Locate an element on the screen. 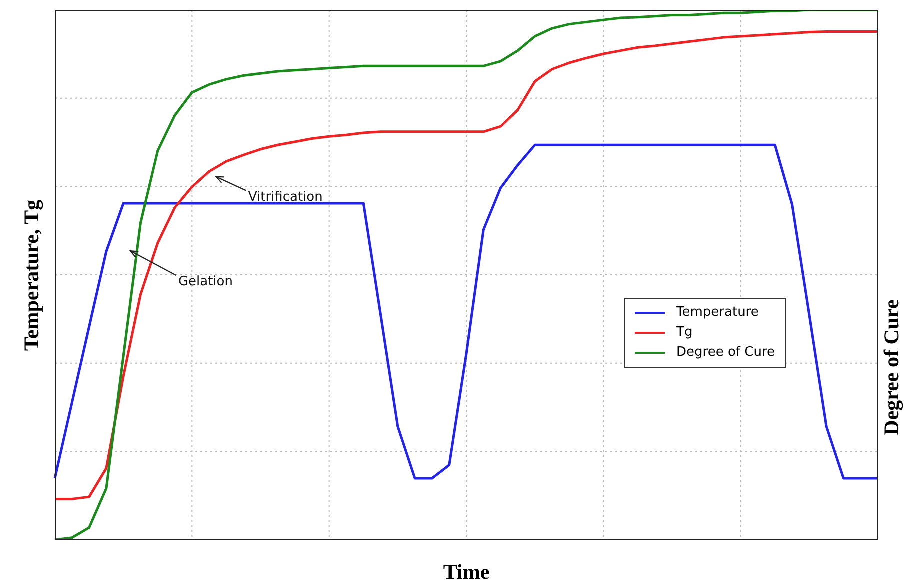 This screenshot has height=584, width=923. x-axis-title: Time is located at coordinates (466, 572).